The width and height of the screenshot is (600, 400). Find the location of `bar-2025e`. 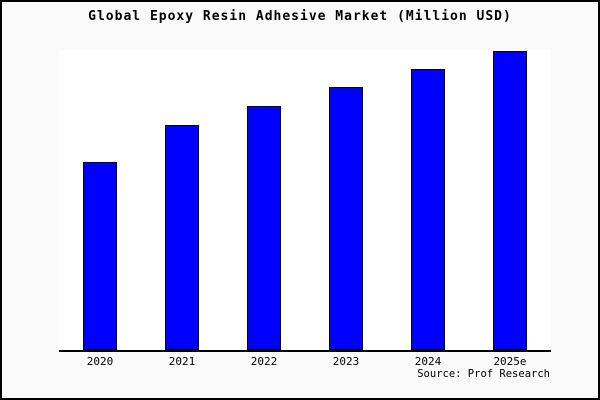

bar-2025e is located at coordinates (510, 200).